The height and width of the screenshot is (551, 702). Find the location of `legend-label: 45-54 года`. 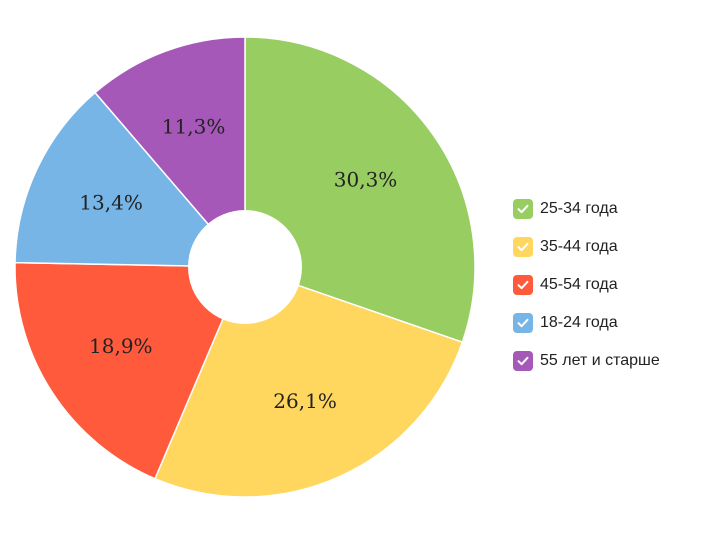

legend-label: 45-54 года is located at coordinates (579, 284).